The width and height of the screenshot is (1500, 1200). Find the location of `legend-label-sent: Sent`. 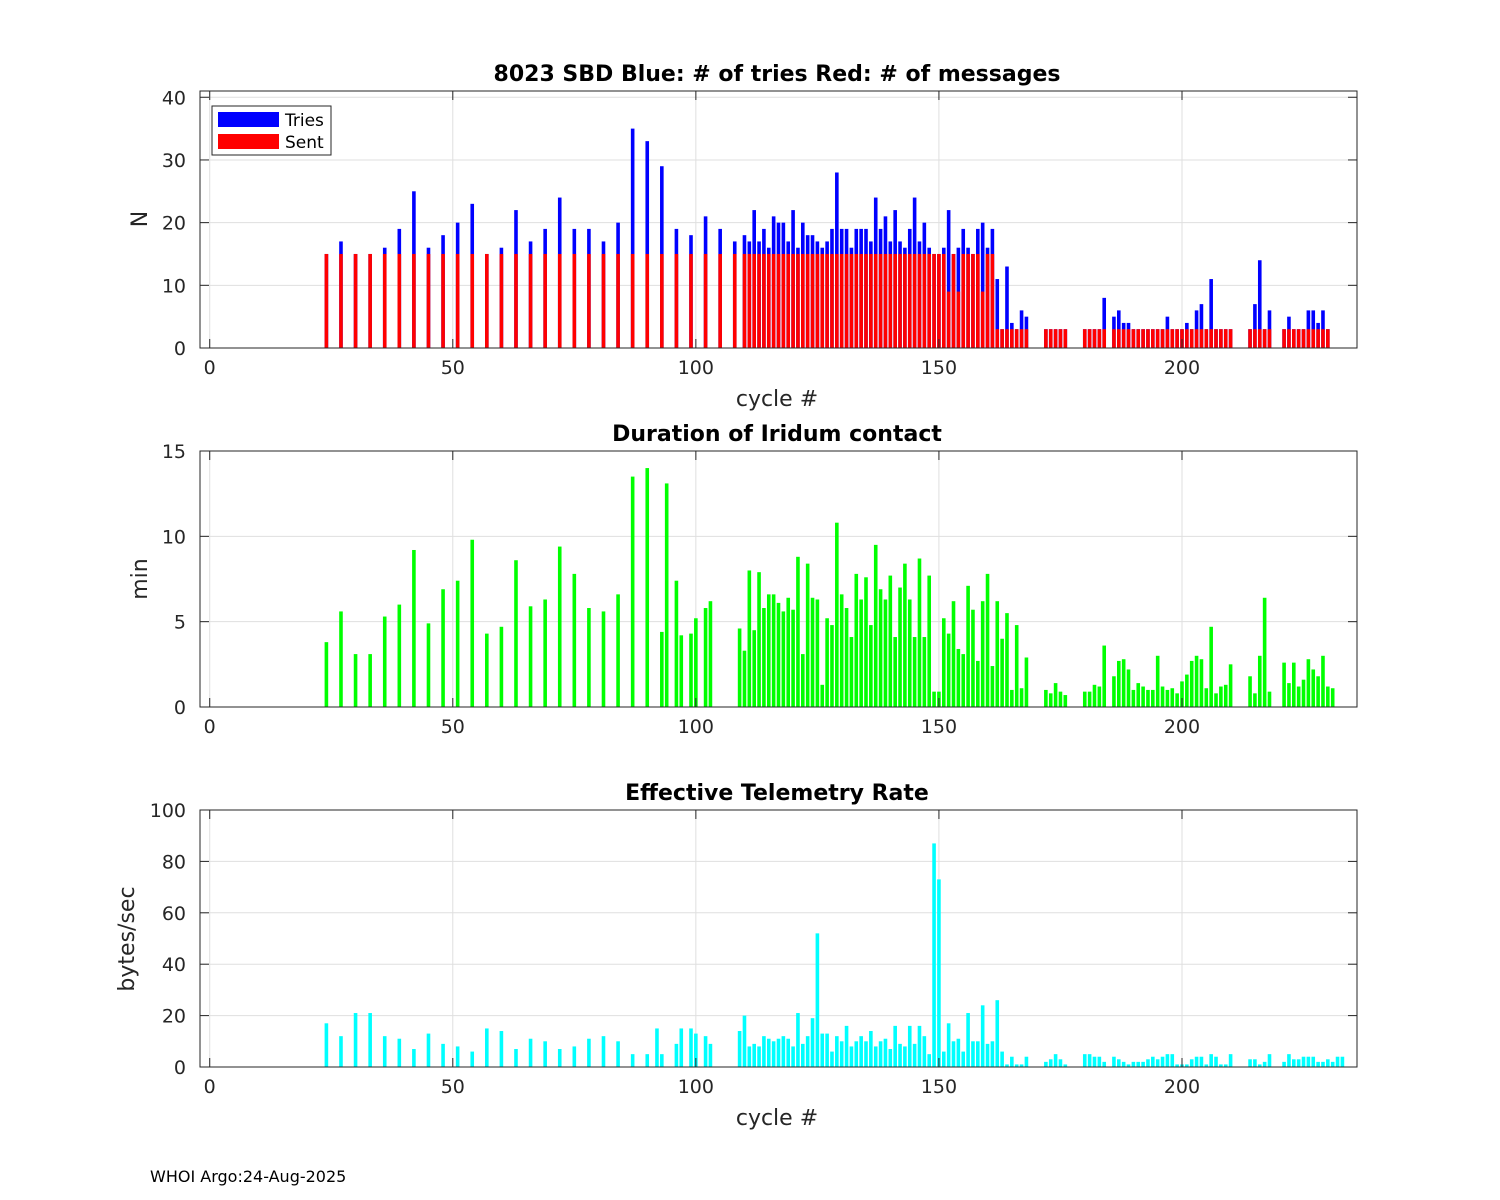

legend-label-sent: Sent is located at coordinates (304, 143).